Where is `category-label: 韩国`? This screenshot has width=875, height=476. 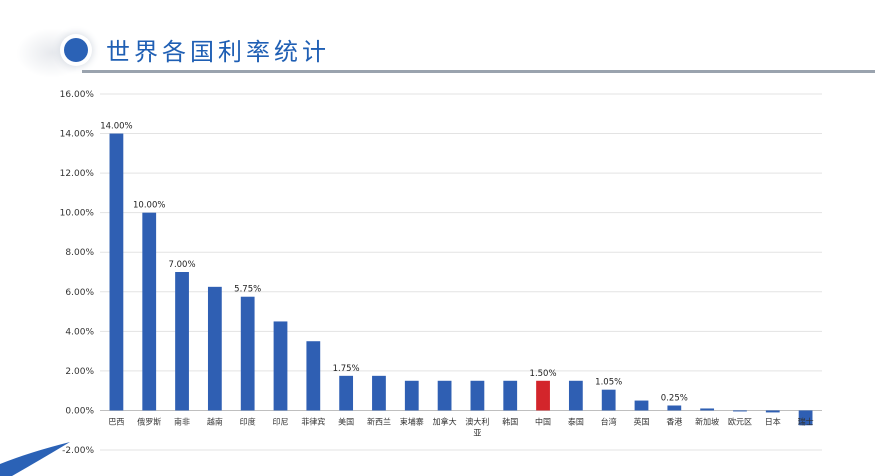 category-label: 韩国 is located at coordinates (510, 421).